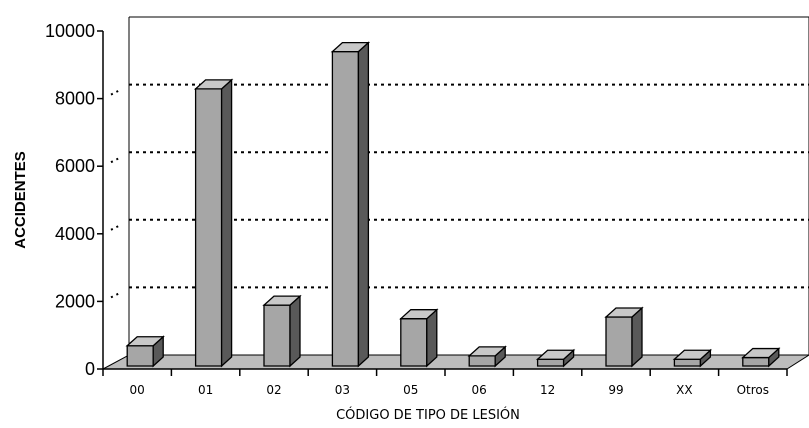 The height and width of the screenshot is (428, 809). What do you see at coordinates (547, 390) in the screenshot?
I see `x-tick-label-12: 12` at bounding box center [547, 390].